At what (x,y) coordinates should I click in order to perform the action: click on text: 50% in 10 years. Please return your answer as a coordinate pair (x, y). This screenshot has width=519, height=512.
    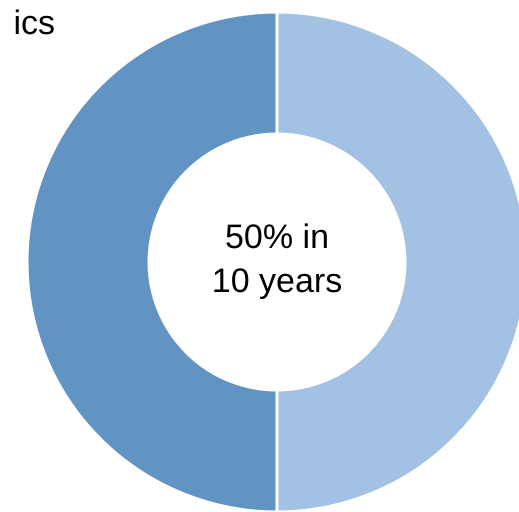
    Looking at the image, I should click on (277, 259).